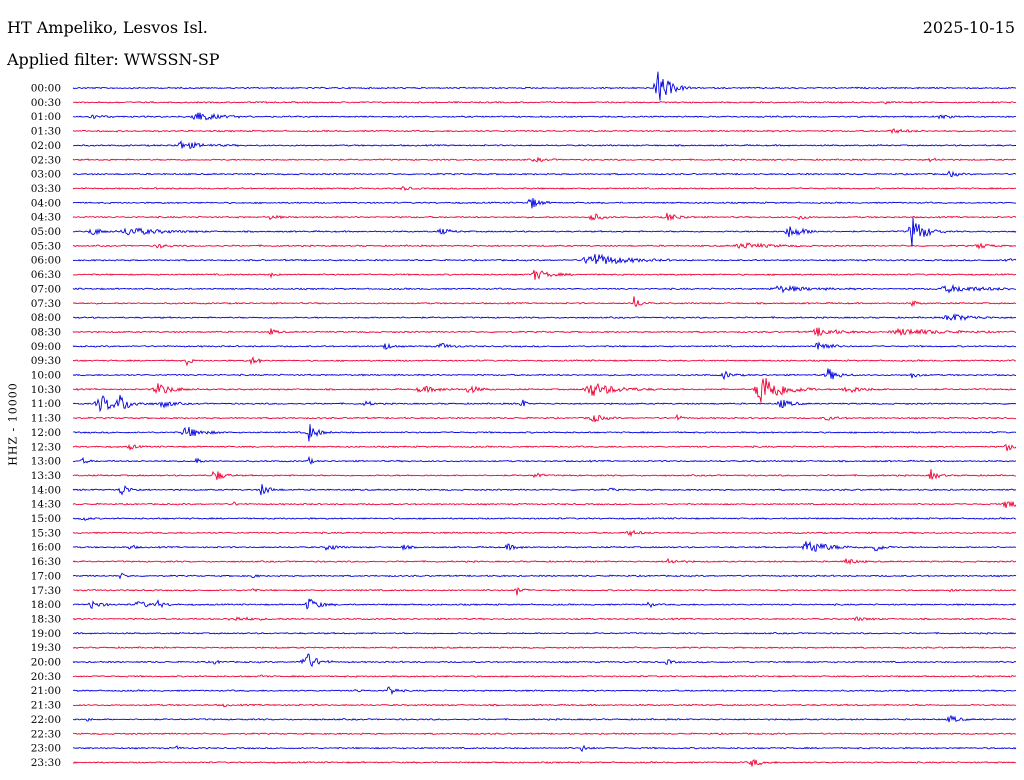 This screenshot has height=780, width=1024. What do you see at coordinates (46, 304) in the screenshot?
I see `row-time-label: 07:30` at bounding box center [46, 304].